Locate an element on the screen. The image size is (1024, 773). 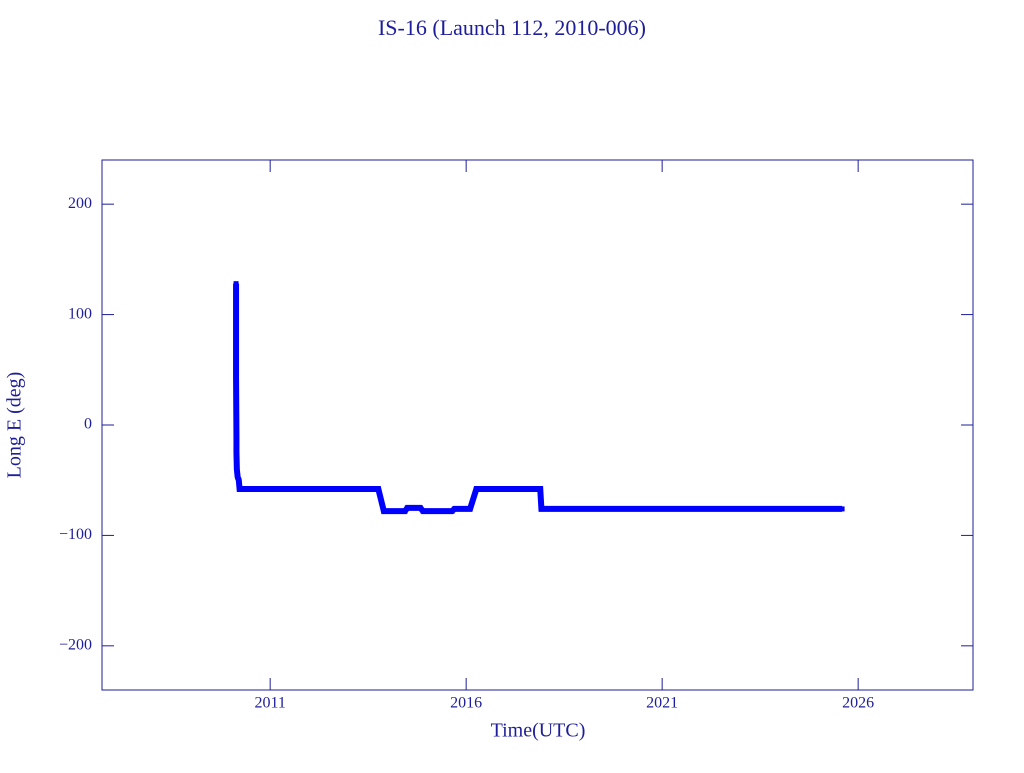
x-tick-label: 2026 is located at coordinates (858, 703).